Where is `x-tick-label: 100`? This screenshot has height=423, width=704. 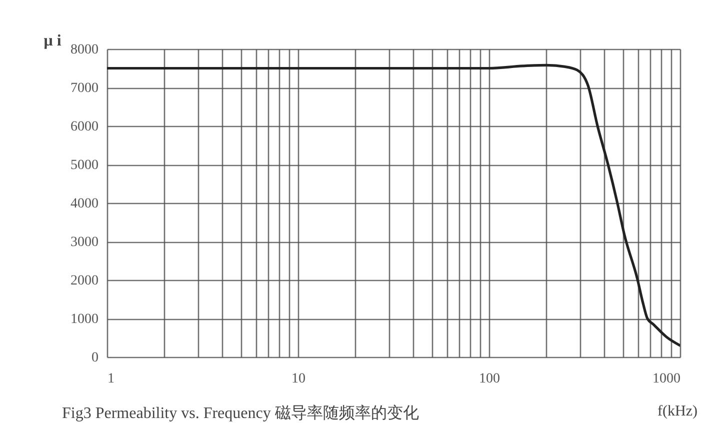 x-tick-label: 100 is located at coordinates (489, 379).